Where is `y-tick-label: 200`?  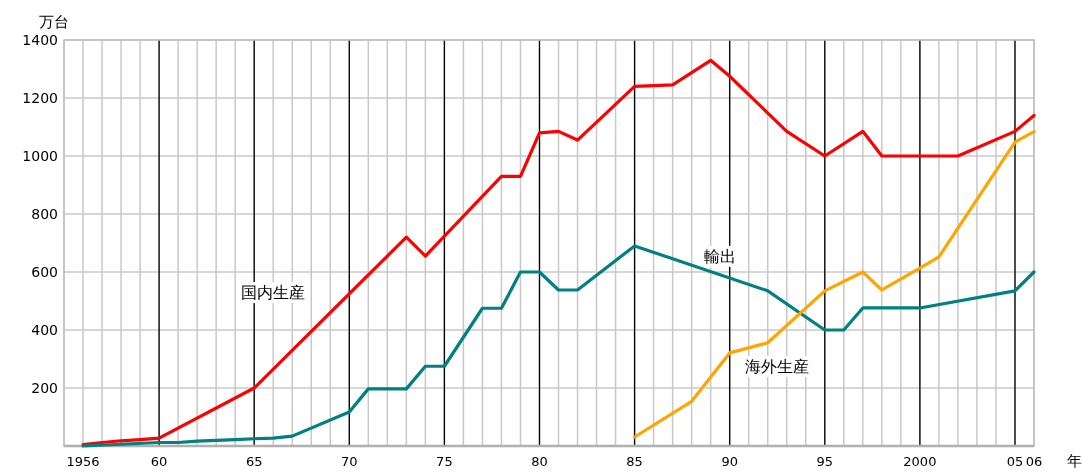
y-tick-label: 200 is located at coordinates (44, 388).